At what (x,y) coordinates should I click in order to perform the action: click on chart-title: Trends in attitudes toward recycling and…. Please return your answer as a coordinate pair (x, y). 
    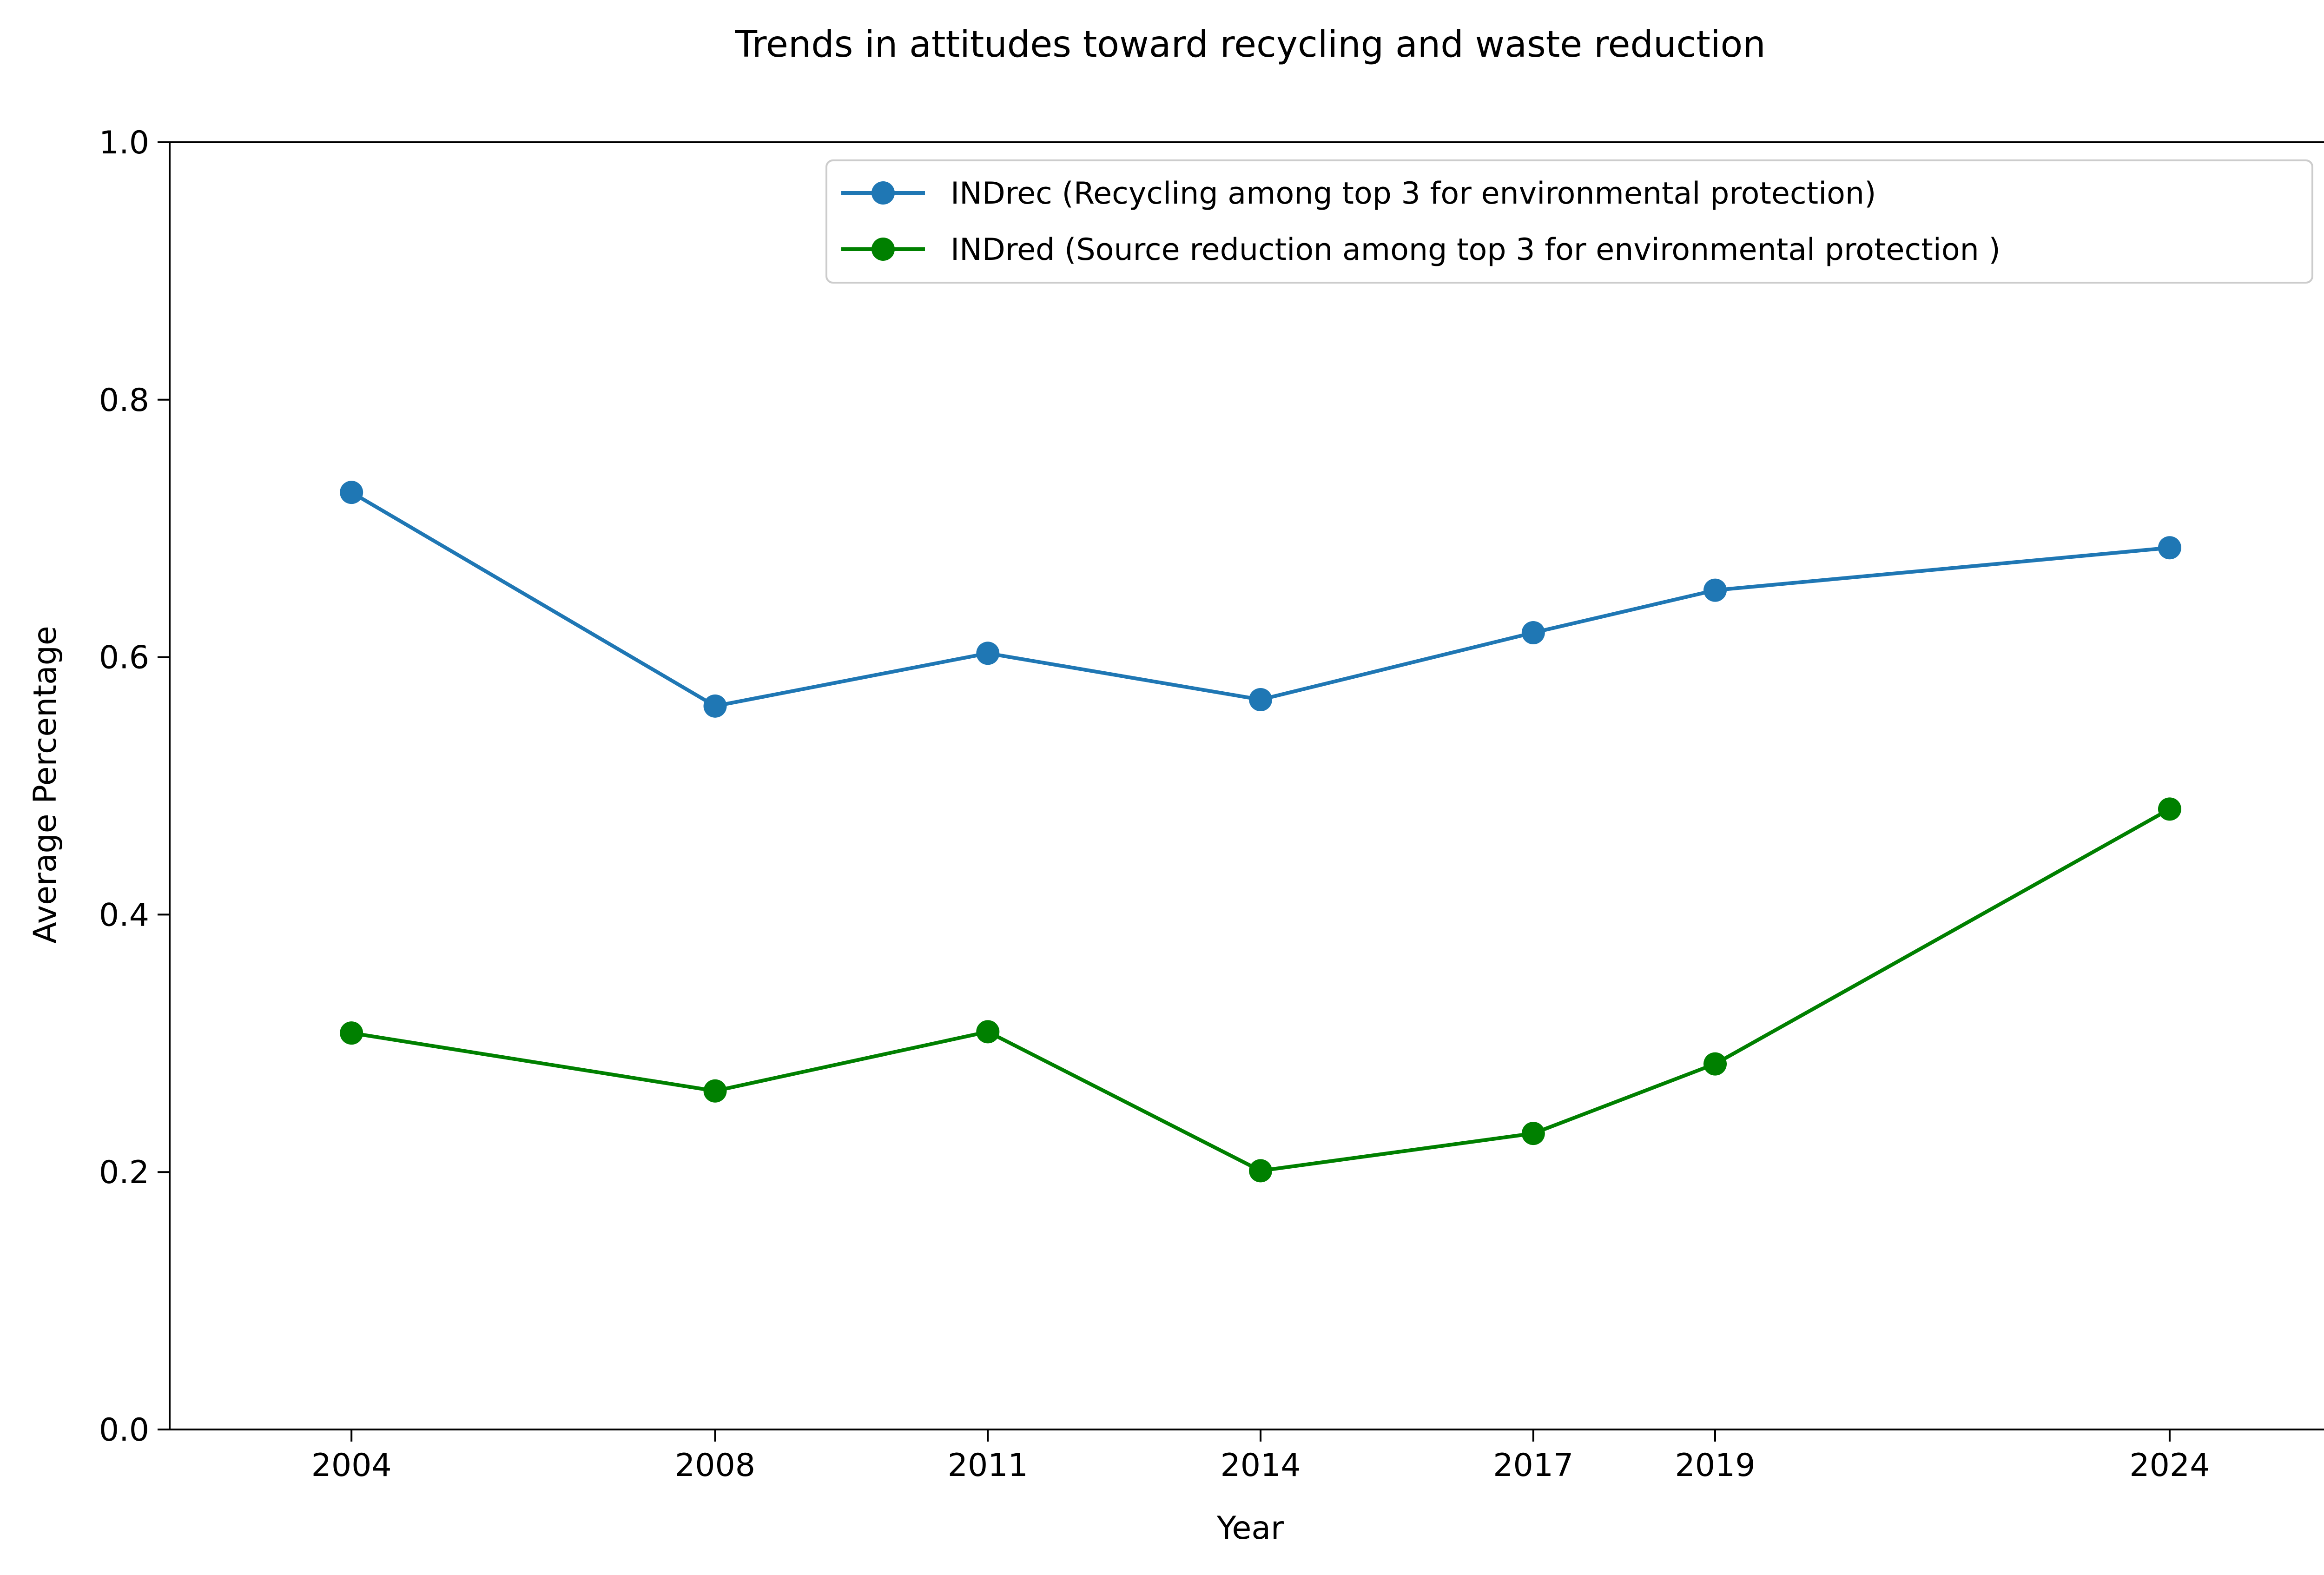
    Looking at the image, I should click on (1249, 45).